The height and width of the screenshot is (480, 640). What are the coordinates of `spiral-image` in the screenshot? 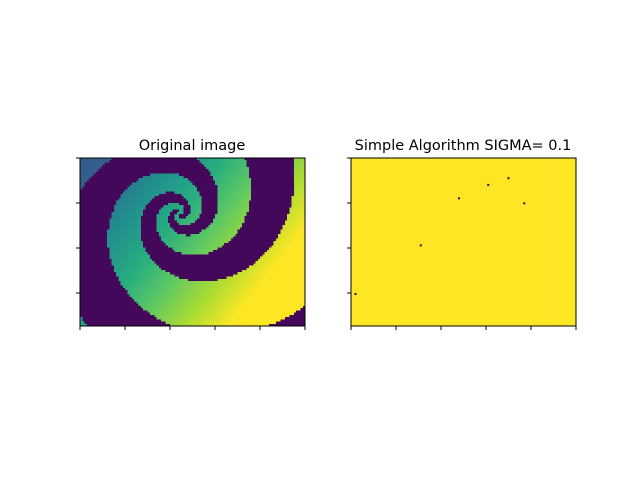 It's located at (192, 242).